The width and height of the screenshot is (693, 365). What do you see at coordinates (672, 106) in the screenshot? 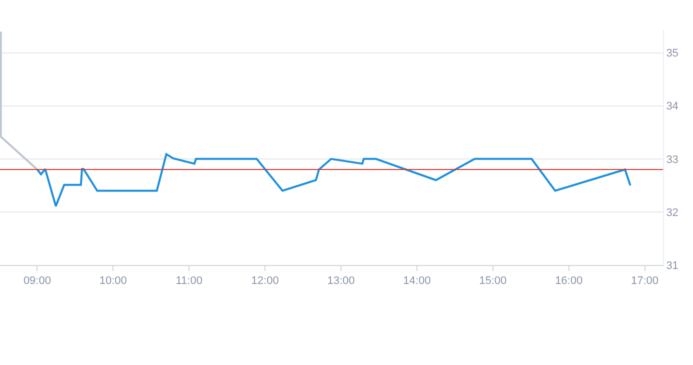
I see `y-tick-label: 34` at bounding box center [672, 106].